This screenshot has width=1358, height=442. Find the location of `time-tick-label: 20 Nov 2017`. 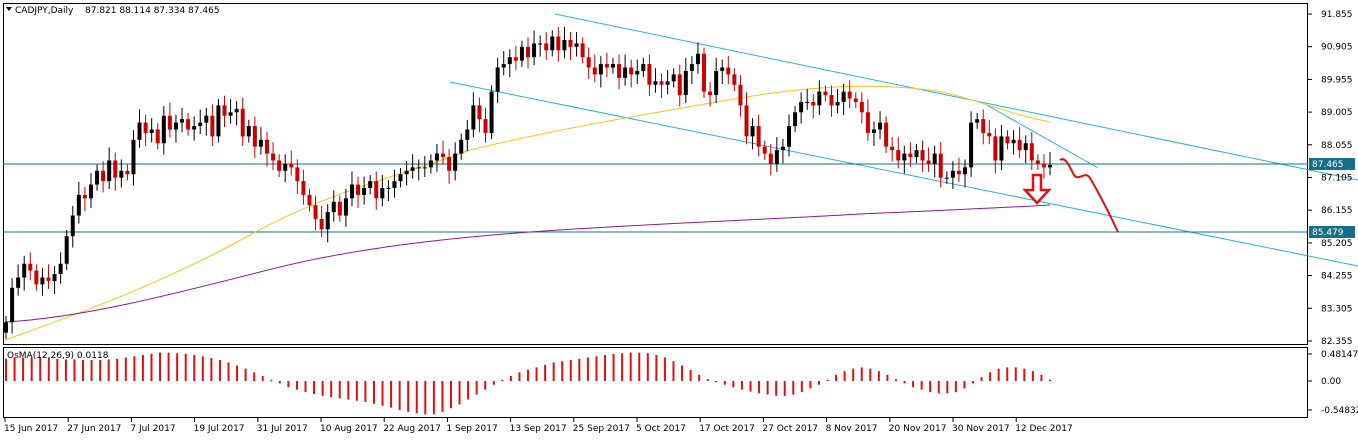

time-tick-label: 20 Nov 2017 is located at coordinates (918, 429).